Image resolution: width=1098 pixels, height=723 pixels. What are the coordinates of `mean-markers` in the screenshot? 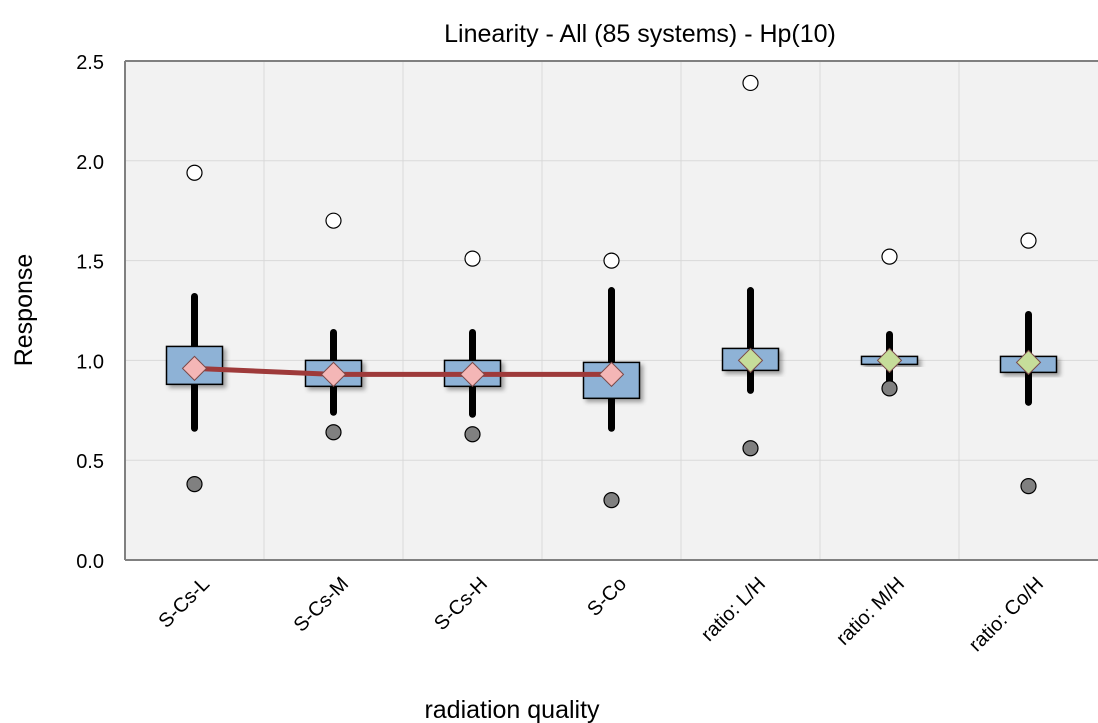 It's located at (611, 367).